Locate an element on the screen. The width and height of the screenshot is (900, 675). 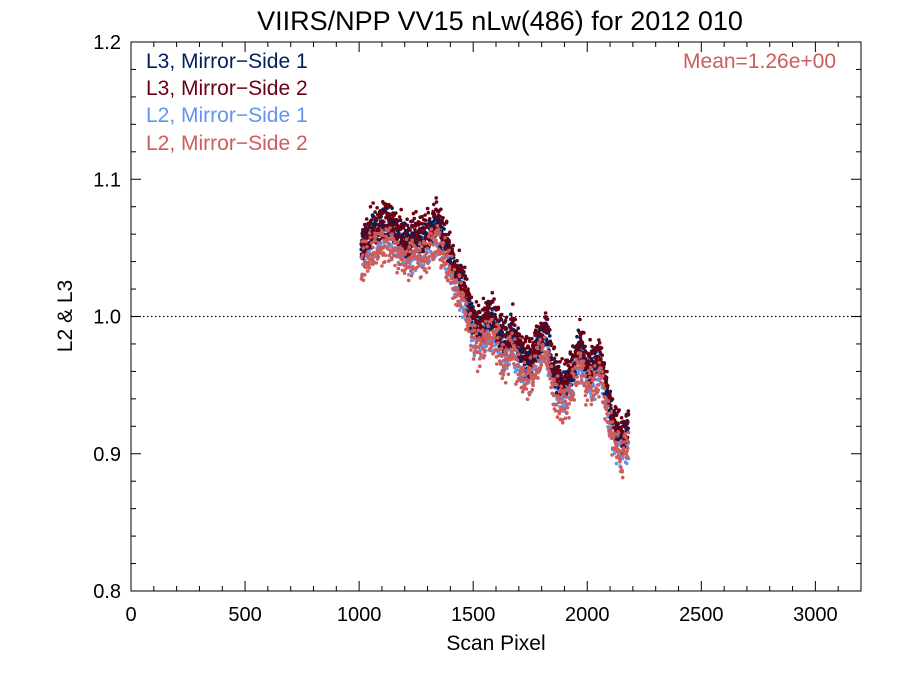
legend-entry-l3-ms1: L3, Mirror−Side 1 is located at coordinates (227, 61).